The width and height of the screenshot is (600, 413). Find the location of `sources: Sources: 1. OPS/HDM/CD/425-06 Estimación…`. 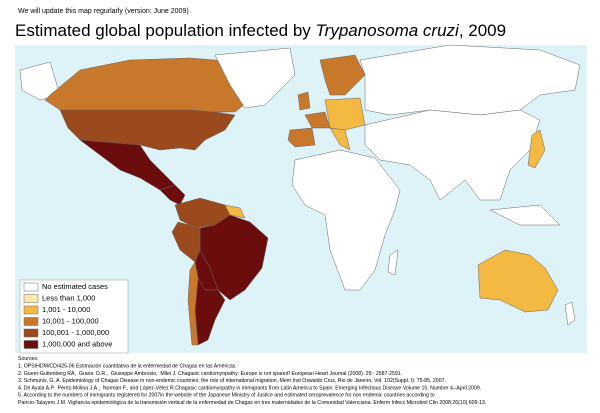

sources: Sources: 1. OPS/HDM/CD/425-06 Estimación… is located at coordinates (252, 381).